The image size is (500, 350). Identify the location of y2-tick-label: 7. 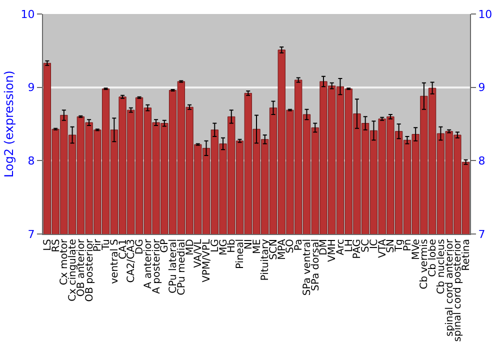
(482, 234).